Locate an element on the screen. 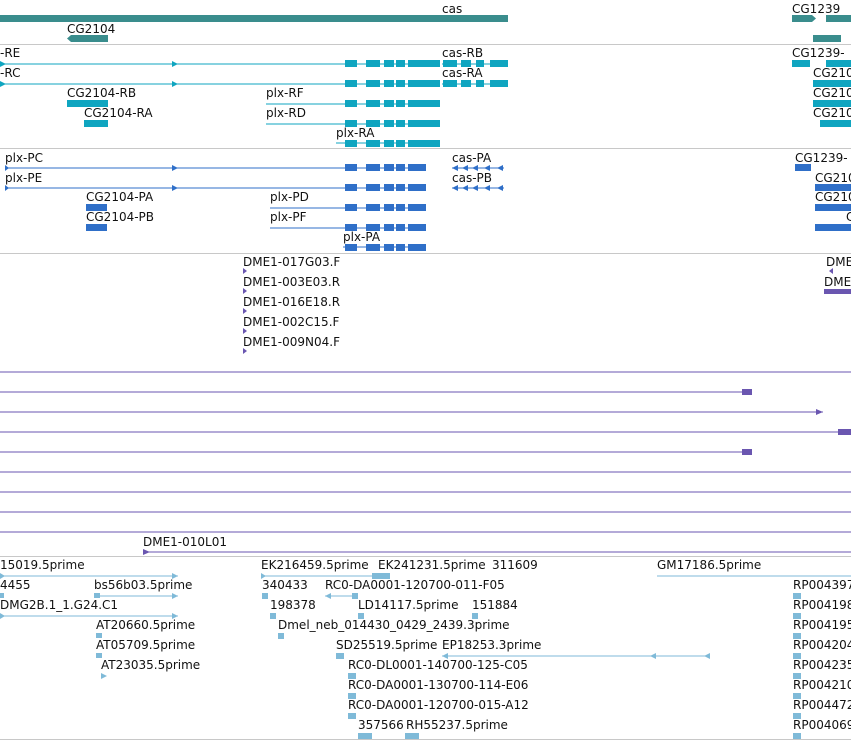 The image size is (851, 741). est-label: 198378 is located at coordinates (293, 605).